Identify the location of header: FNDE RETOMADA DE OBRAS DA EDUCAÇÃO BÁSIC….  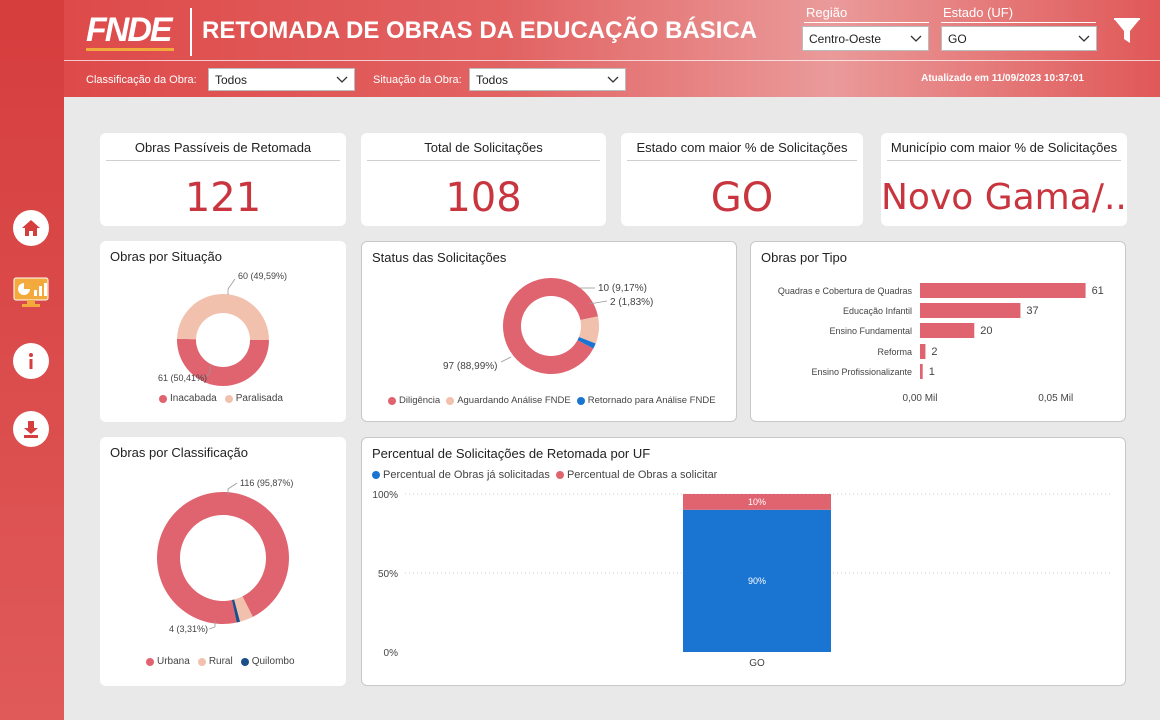
(612, 48).